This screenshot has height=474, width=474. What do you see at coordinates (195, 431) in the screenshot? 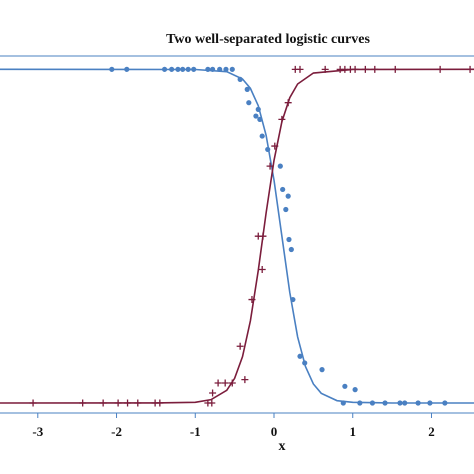
I see `x-tick-label: -1` at bounding box center [195, 431].